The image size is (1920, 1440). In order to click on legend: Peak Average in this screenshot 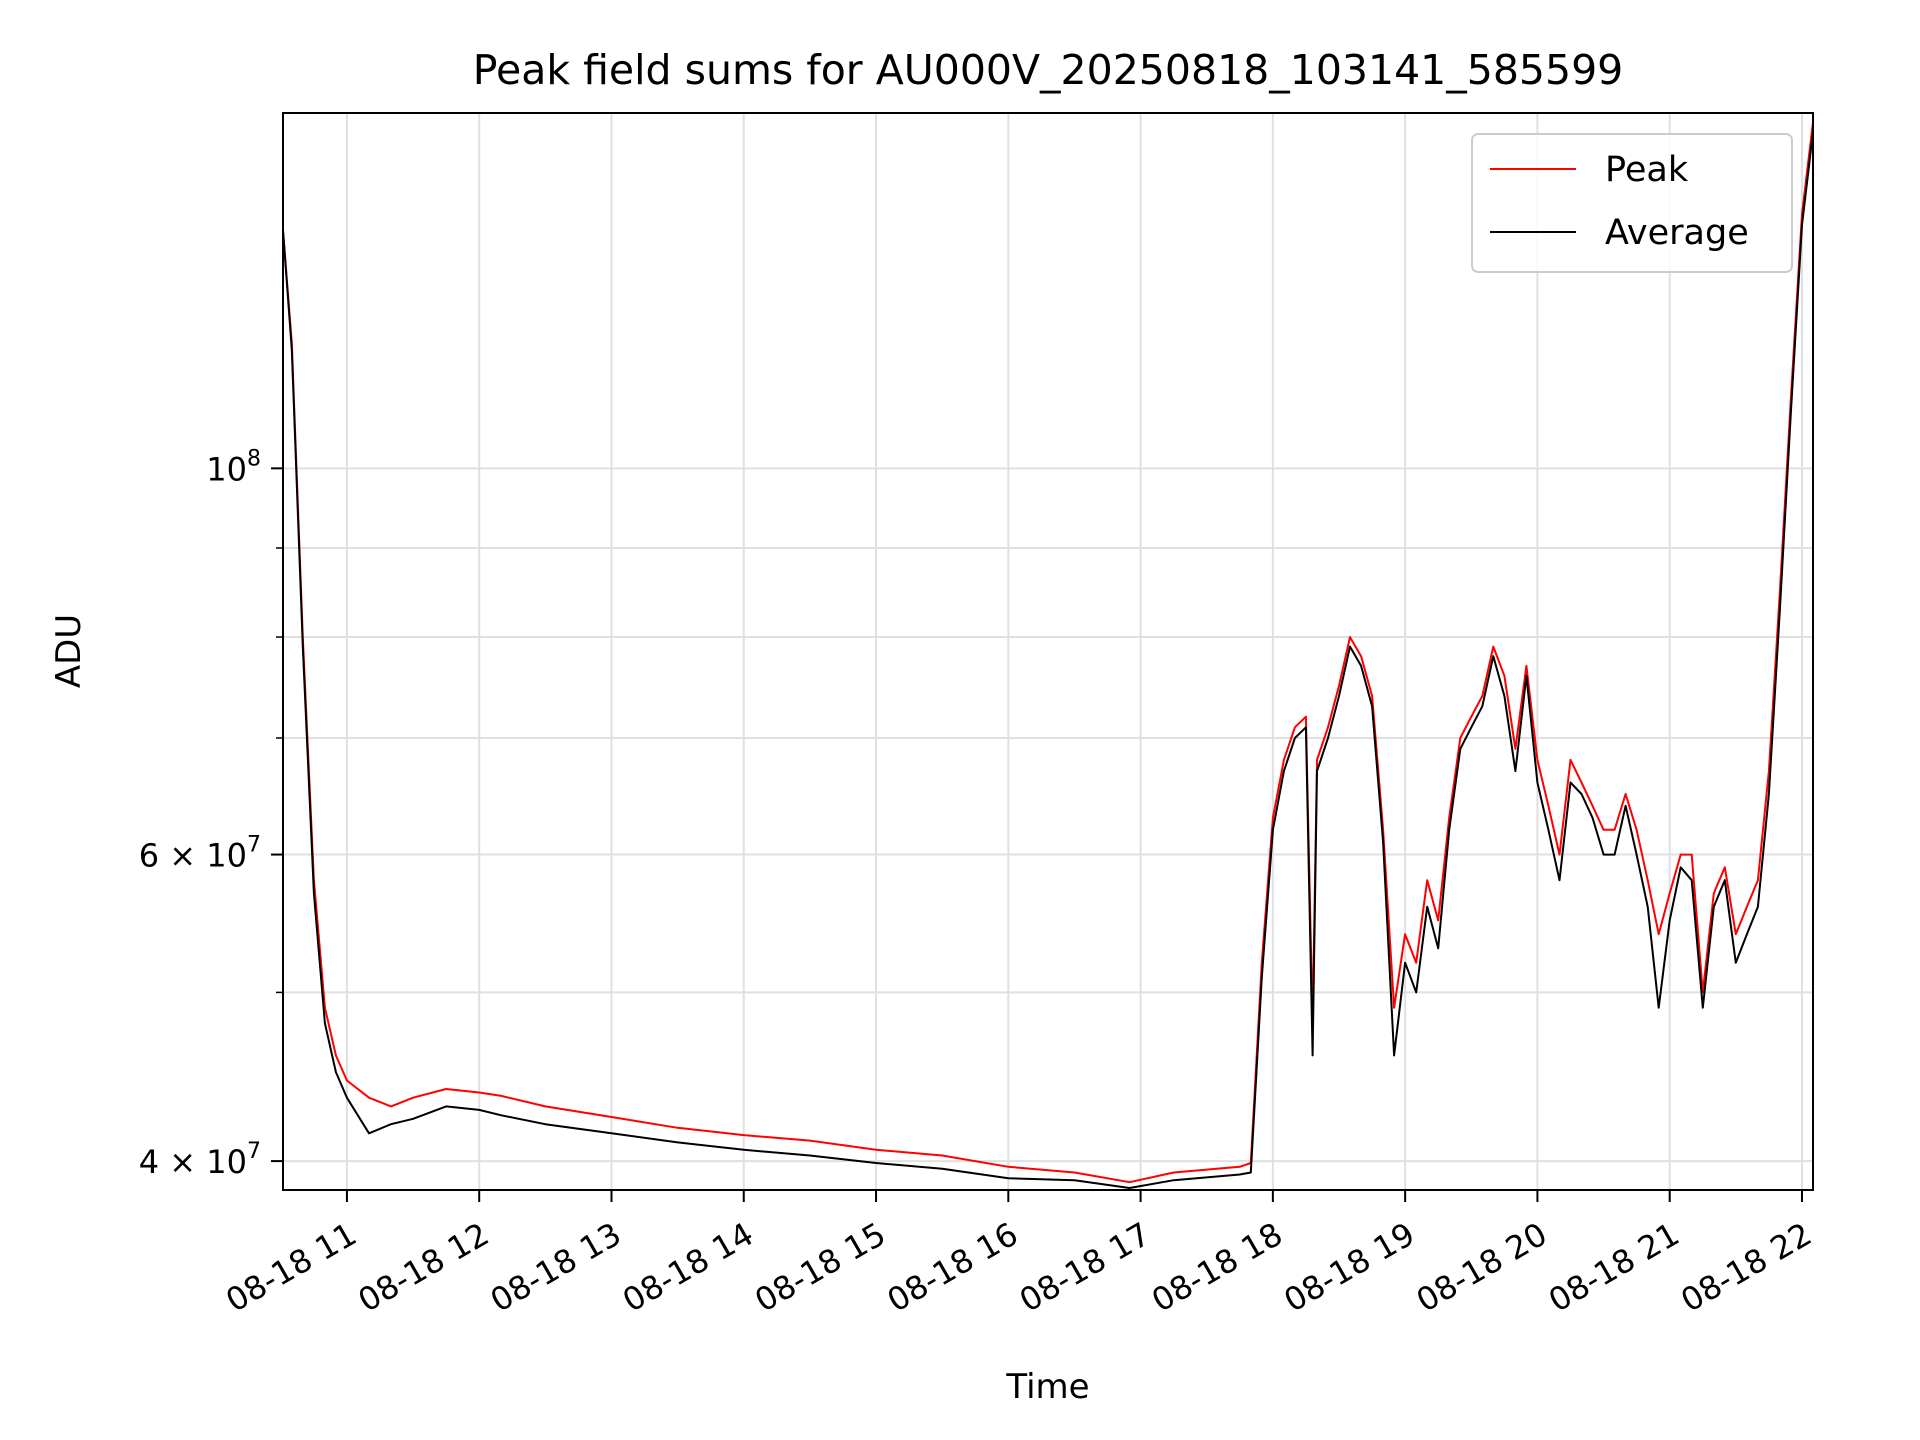, I will do `click(1632, 203)`.